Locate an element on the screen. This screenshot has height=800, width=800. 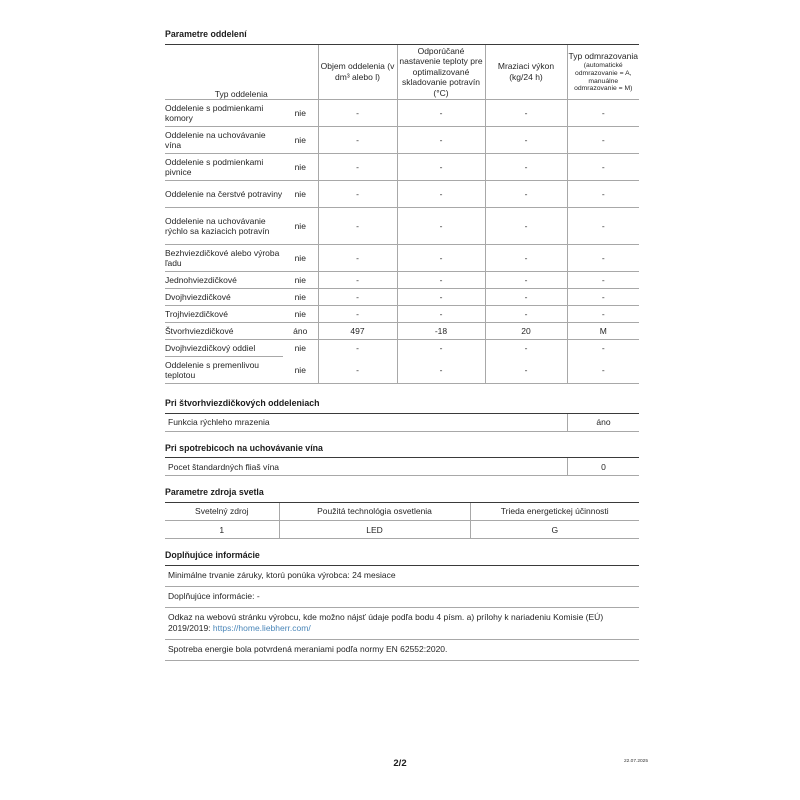
page-number: 2/2 is located at coordinates (400, 763).